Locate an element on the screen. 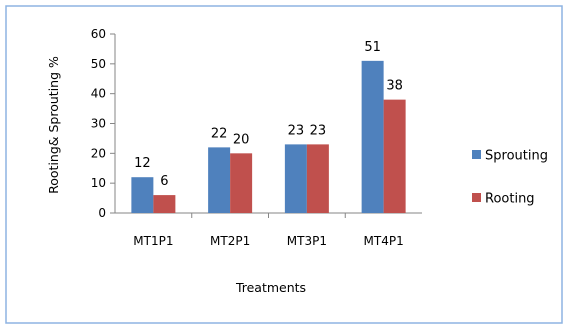 This screenshot has height=329, width=568. bar-rooting-mt4p1 is located at coordinates (394, 156).